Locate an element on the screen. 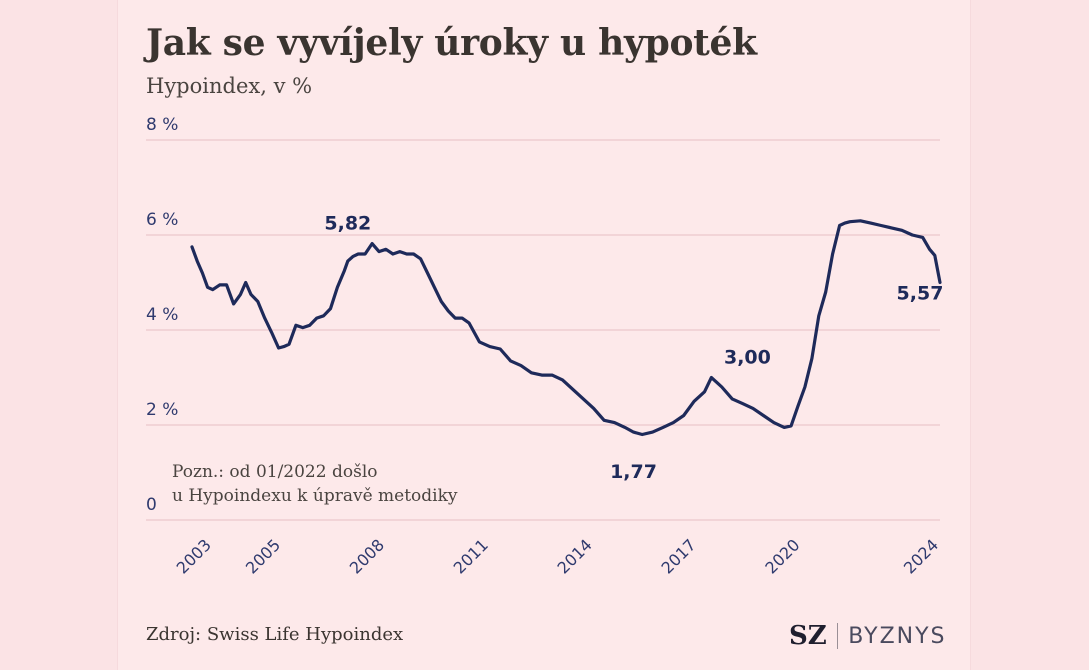 The height and width of the screenshot is (670, 1089). y-axis-ticks: 0 2 % 4 % 6 % 8 % is located at coordinates (162, 315).